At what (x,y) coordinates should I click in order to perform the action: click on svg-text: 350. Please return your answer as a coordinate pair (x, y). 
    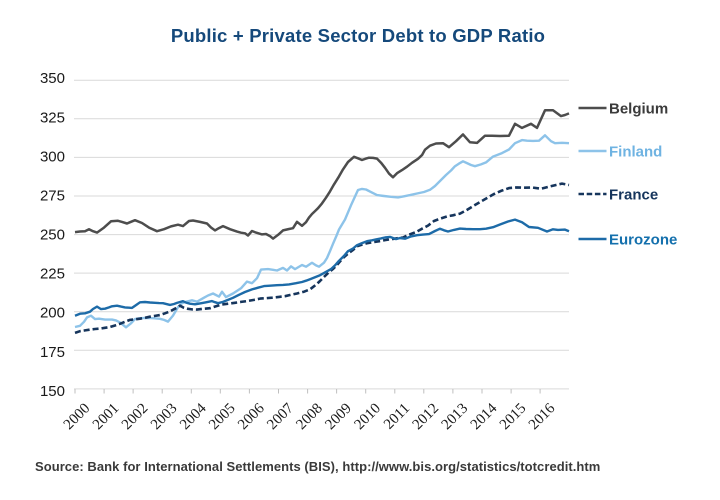
    Looking at the image, I should click on (52, 78).